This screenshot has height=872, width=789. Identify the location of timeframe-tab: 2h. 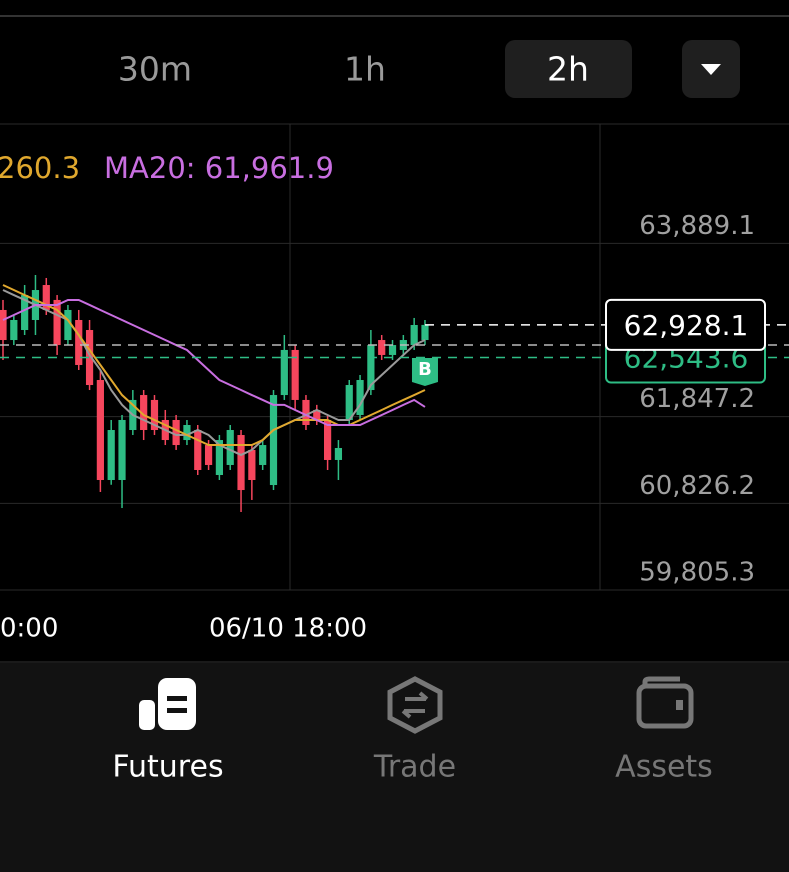
(568, 69).